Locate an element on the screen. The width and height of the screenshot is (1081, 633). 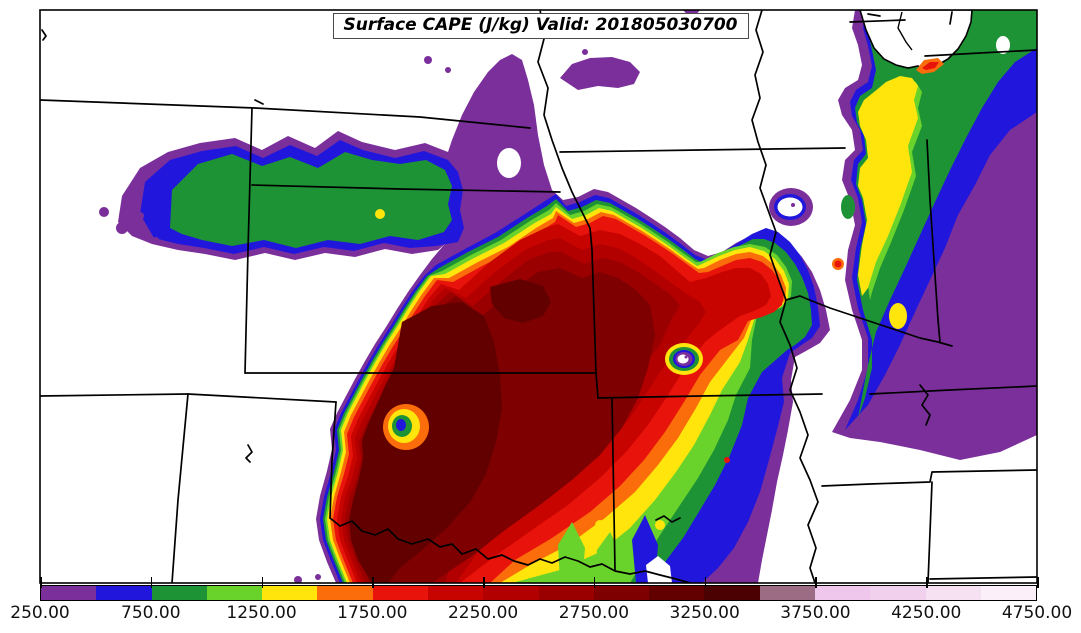
colorbar-tick-label: 2250.00 is located at coordinates (483, 613).